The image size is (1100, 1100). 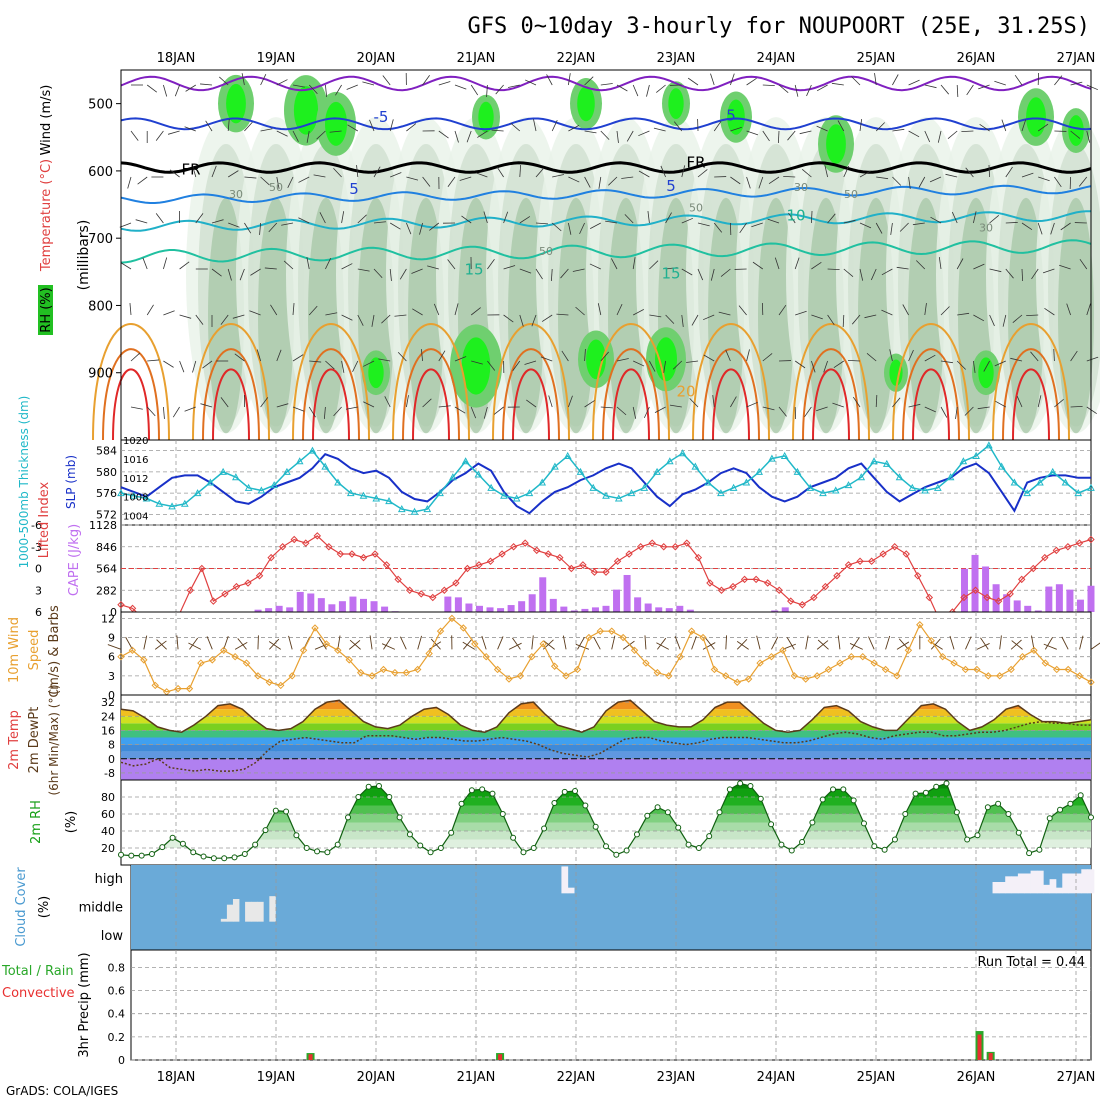 What do you see at coordinates (135, 460) in the screenshot?
I see `right-tick-label: 1016` at bounding box center [135, 460].